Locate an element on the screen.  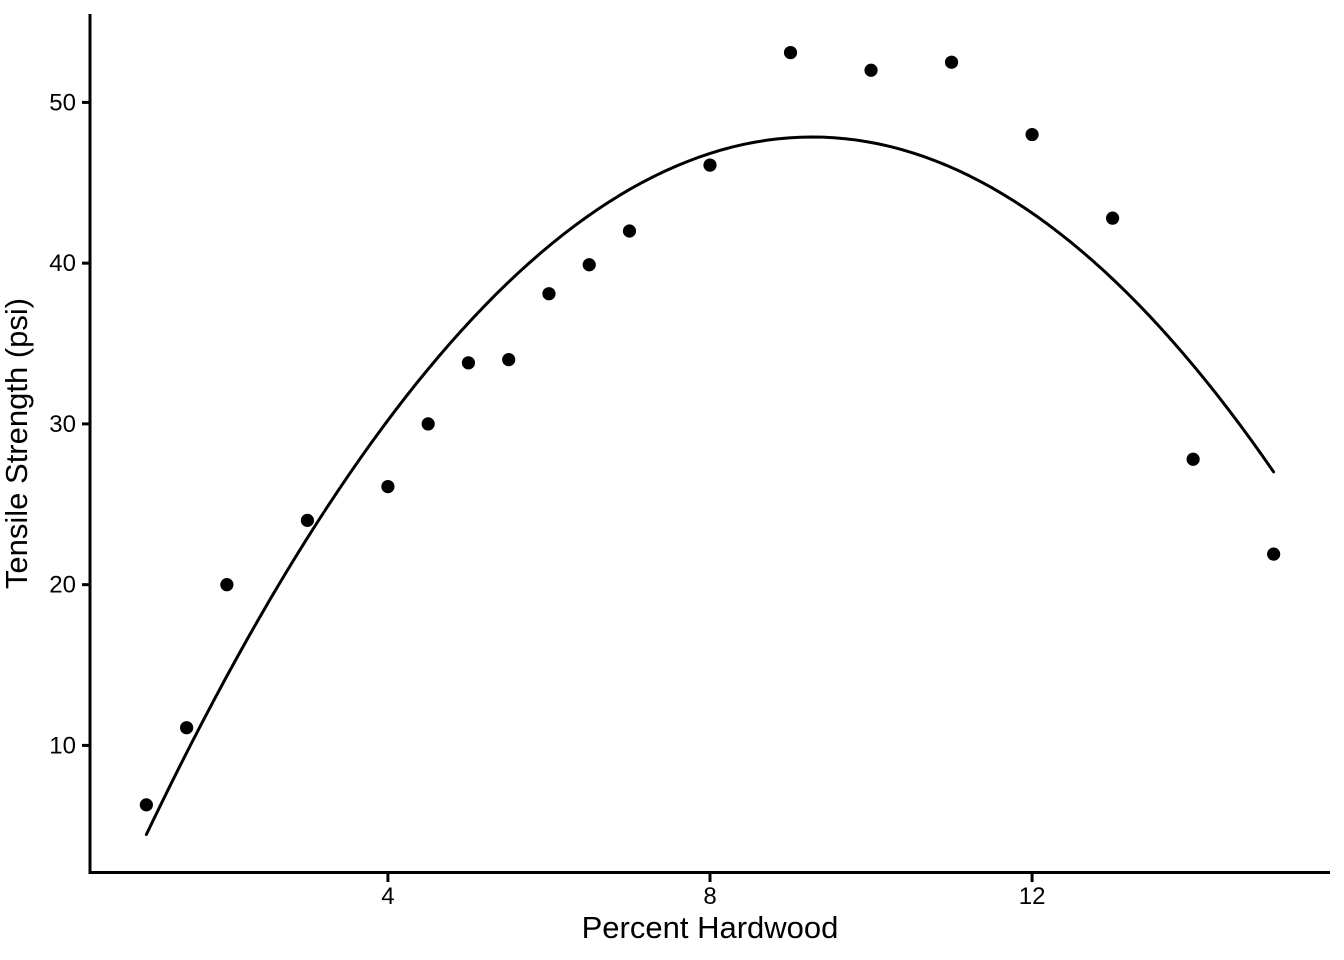
x-axis-tick-label: 4 is located at coordinates (387, 896).